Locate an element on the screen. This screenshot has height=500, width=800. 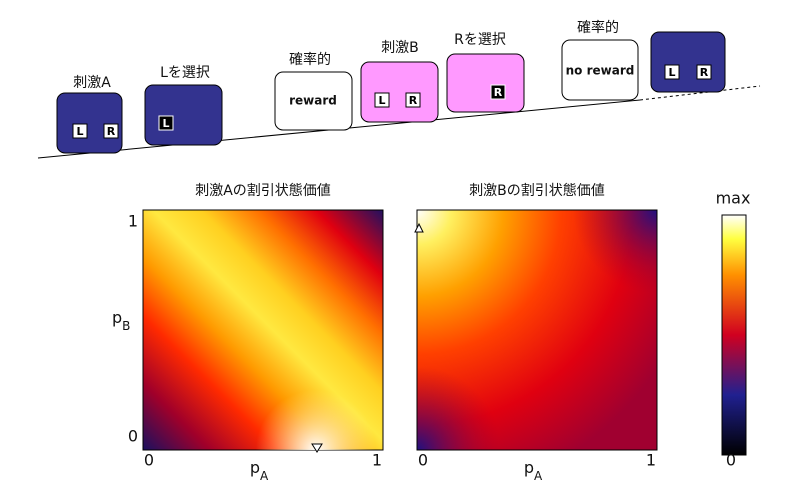
panel-title: 刺激Aの割引状態価値 is located at coordinates (263, 190).